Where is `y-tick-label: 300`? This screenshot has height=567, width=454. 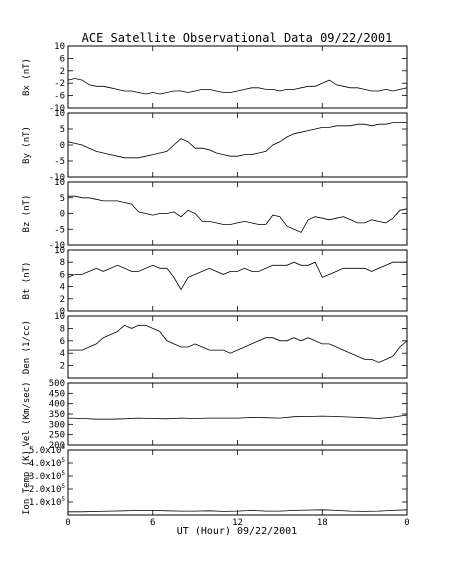
y-tick-label: 300 is located at coordinates (57, 425).